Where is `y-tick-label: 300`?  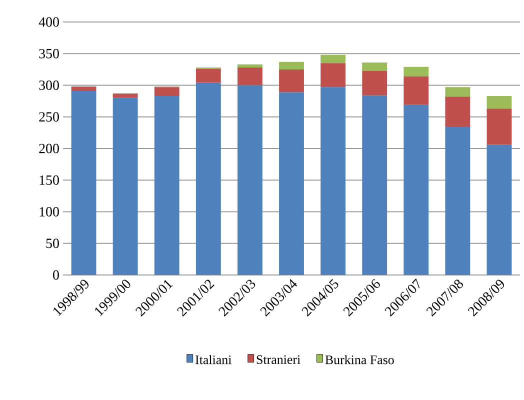 y-tick-label: 300 is located at coordinates (49, 85).